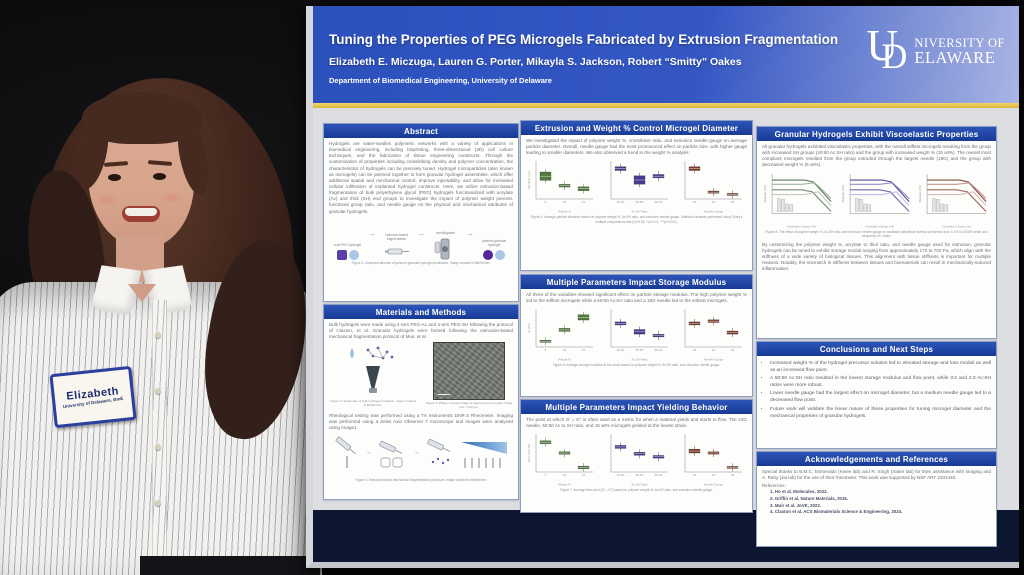  What do you see at coordinates (107, 200) in the screenshot?
I see `blush-left` at bounding box center [107, 200].